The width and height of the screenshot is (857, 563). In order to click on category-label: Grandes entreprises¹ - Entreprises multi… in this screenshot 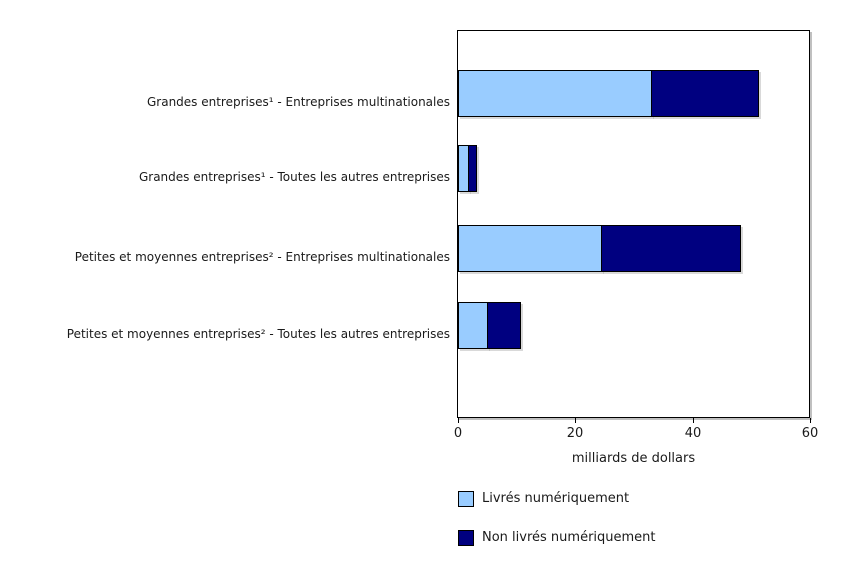, I will do `click(298, 101)`.